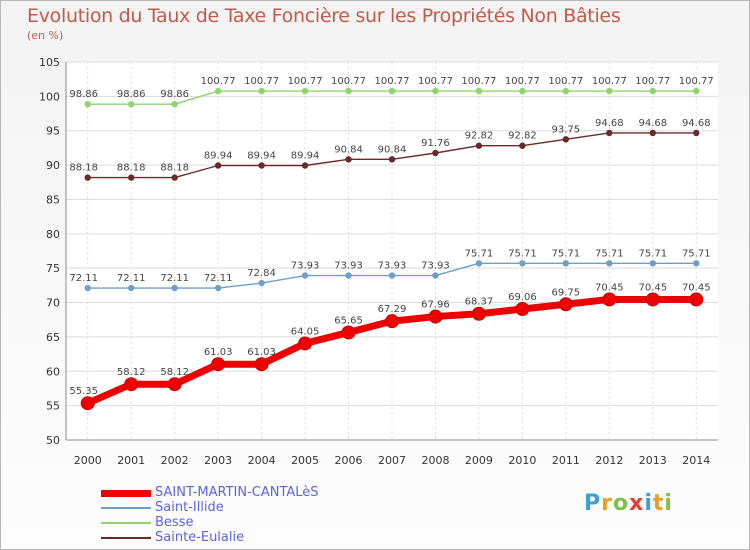  What do you see at coordinates (53, 406) in the screenshot?
I see `y-tick-label: 55` at bounding box center [53, 406].